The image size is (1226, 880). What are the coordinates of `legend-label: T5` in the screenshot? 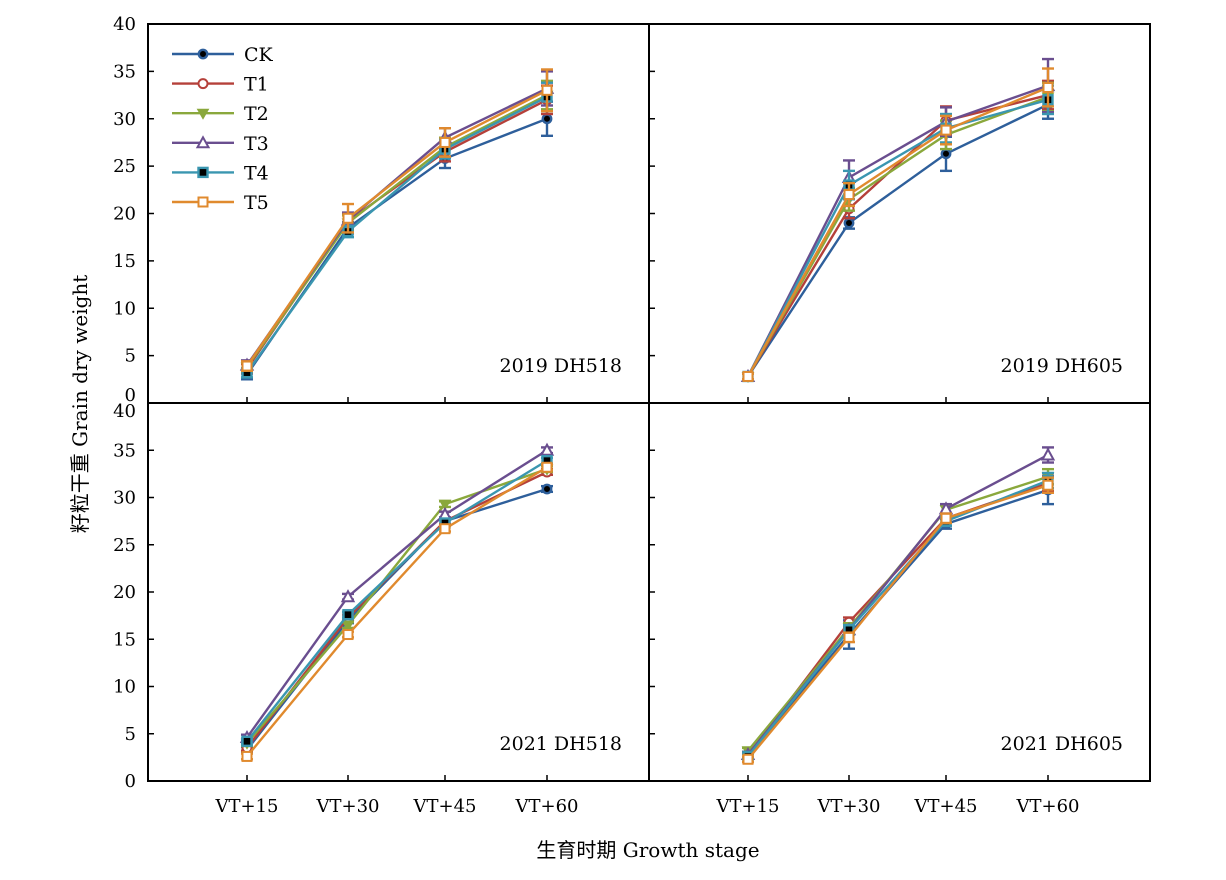 It's located at (256, 203).